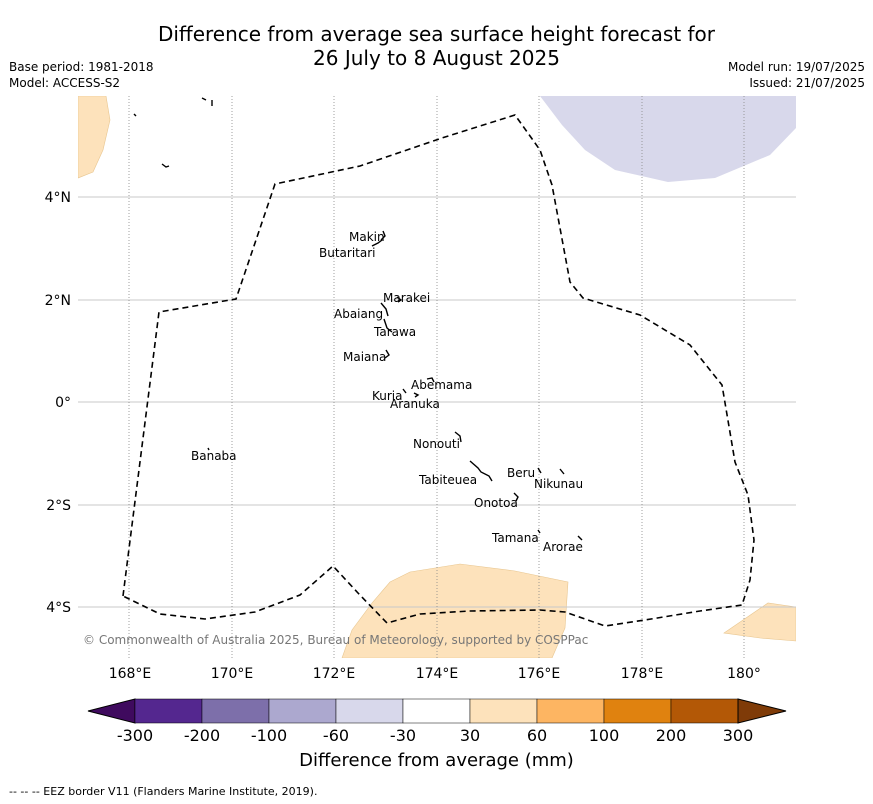  Describe the element at coordinates (539, 674) in the screenshot. I see `lon-tick-176e: 176°E` at that location.